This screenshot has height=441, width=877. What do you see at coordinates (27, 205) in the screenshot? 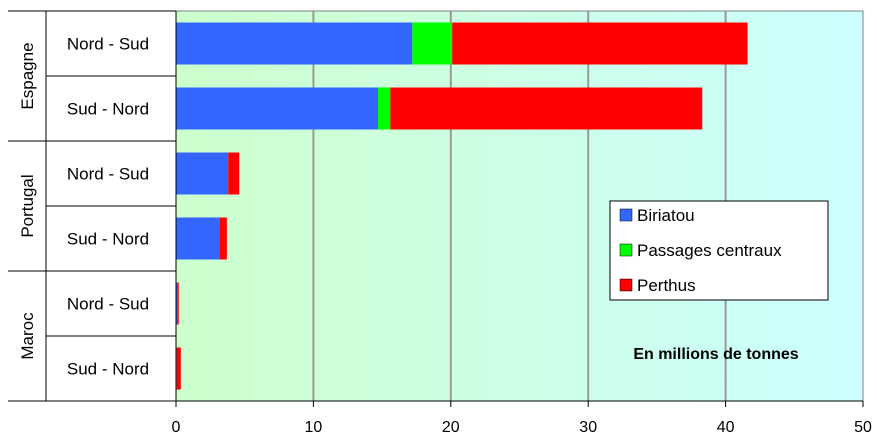
I see `group-label-portugal: Portugal` at bounding box center [27, 205].